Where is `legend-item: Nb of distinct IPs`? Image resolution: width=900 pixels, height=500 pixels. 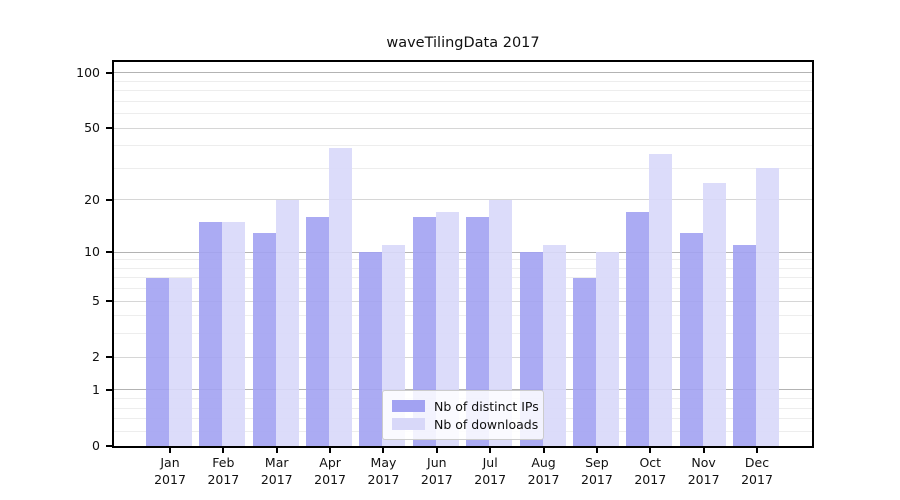
legend-item: Nb of distinct IPs is located at coordinates (465, 406).